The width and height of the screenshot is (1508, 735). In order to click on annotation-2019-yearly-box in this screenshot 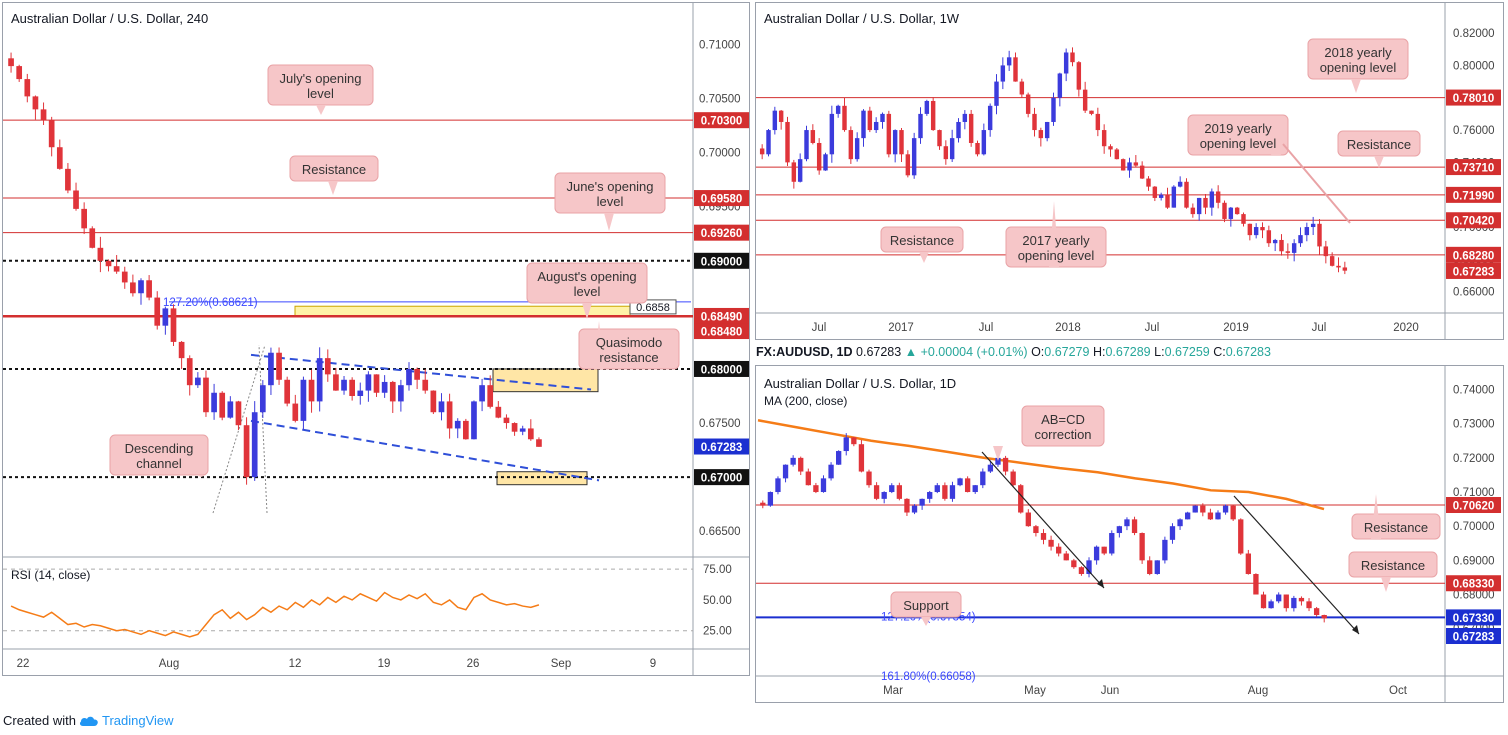, I will do `click(1238, 135)`.